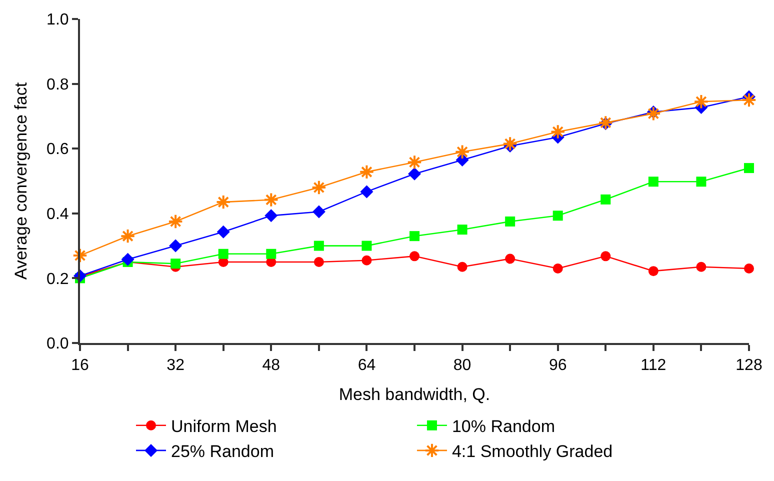 Image resolution: width=774 pixels, height=481 pixels. I want to click on y-tick-label: 0.4, so click(57, 214).